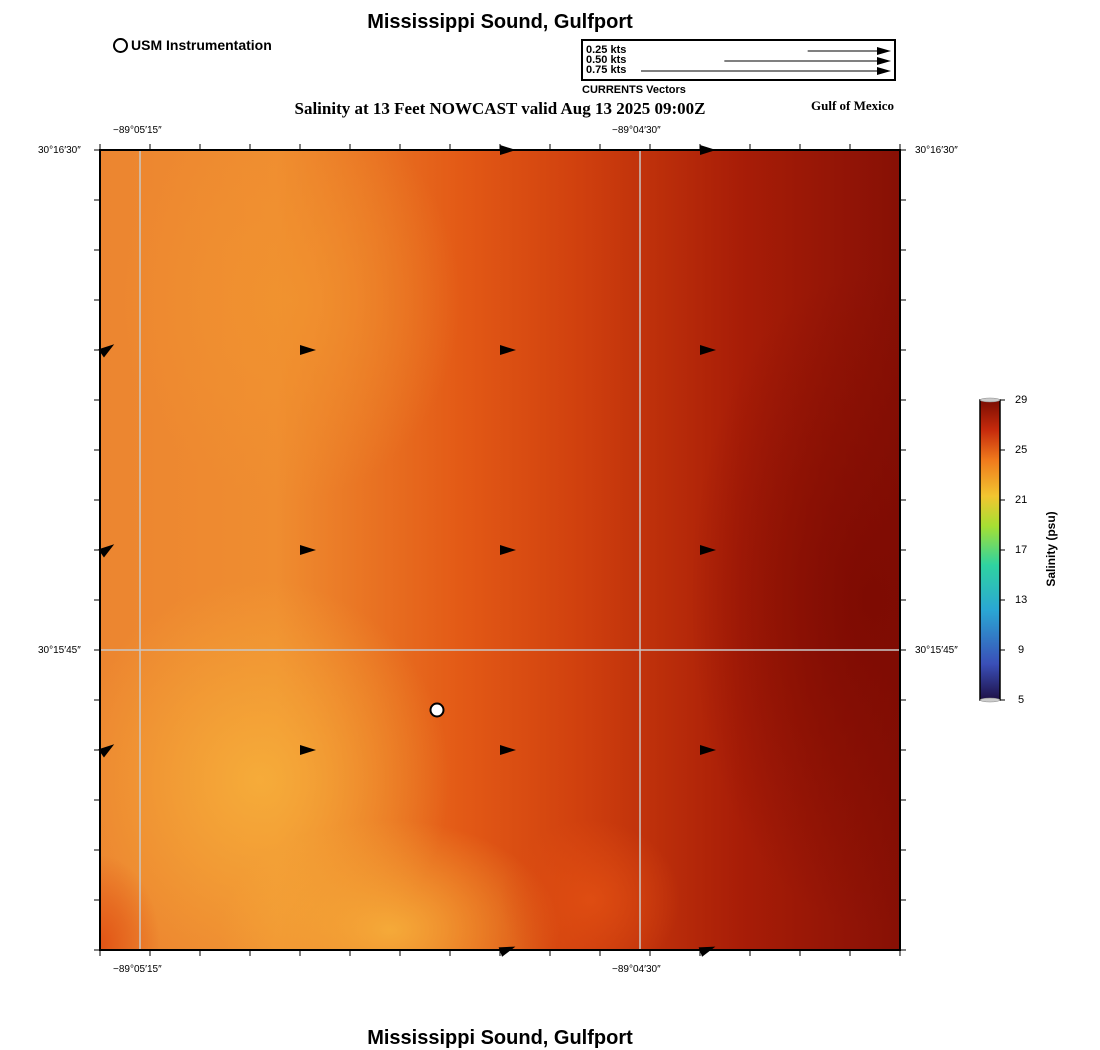 The height and width of the screenshot is (1050, 1100). I want to click on colorbar-tick: 21, so click(1021, 500).